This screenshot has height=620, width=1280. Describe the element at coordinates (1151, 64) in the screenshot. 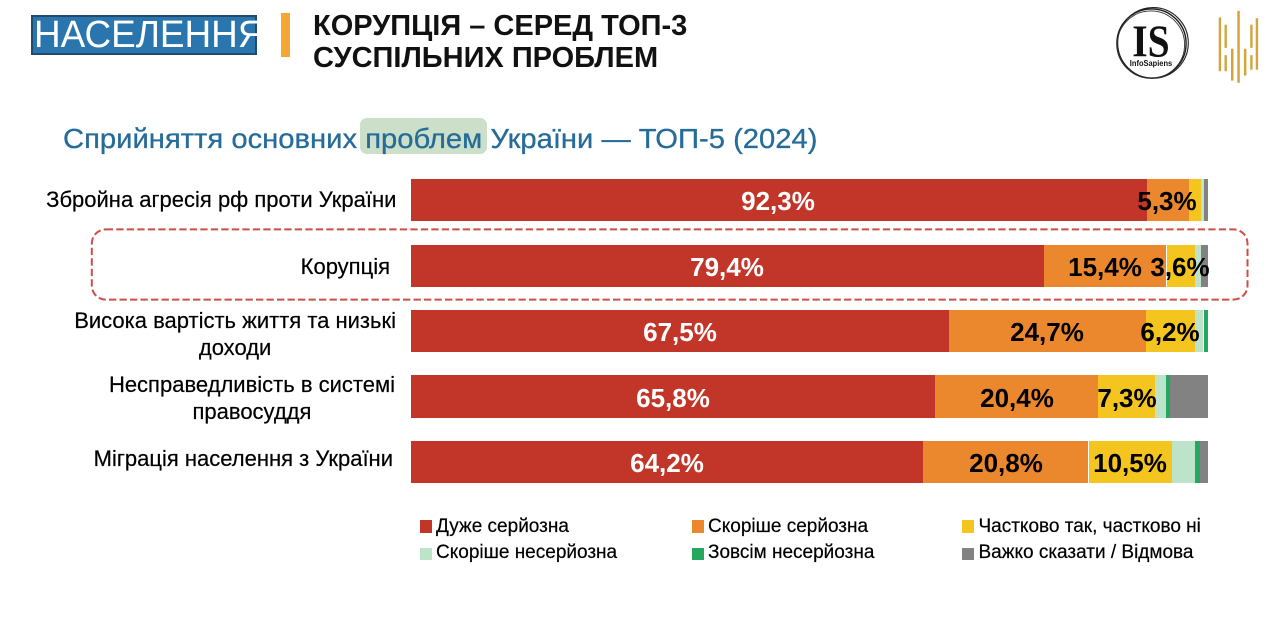

I see `svg-text: InfoSapiens` at that location.